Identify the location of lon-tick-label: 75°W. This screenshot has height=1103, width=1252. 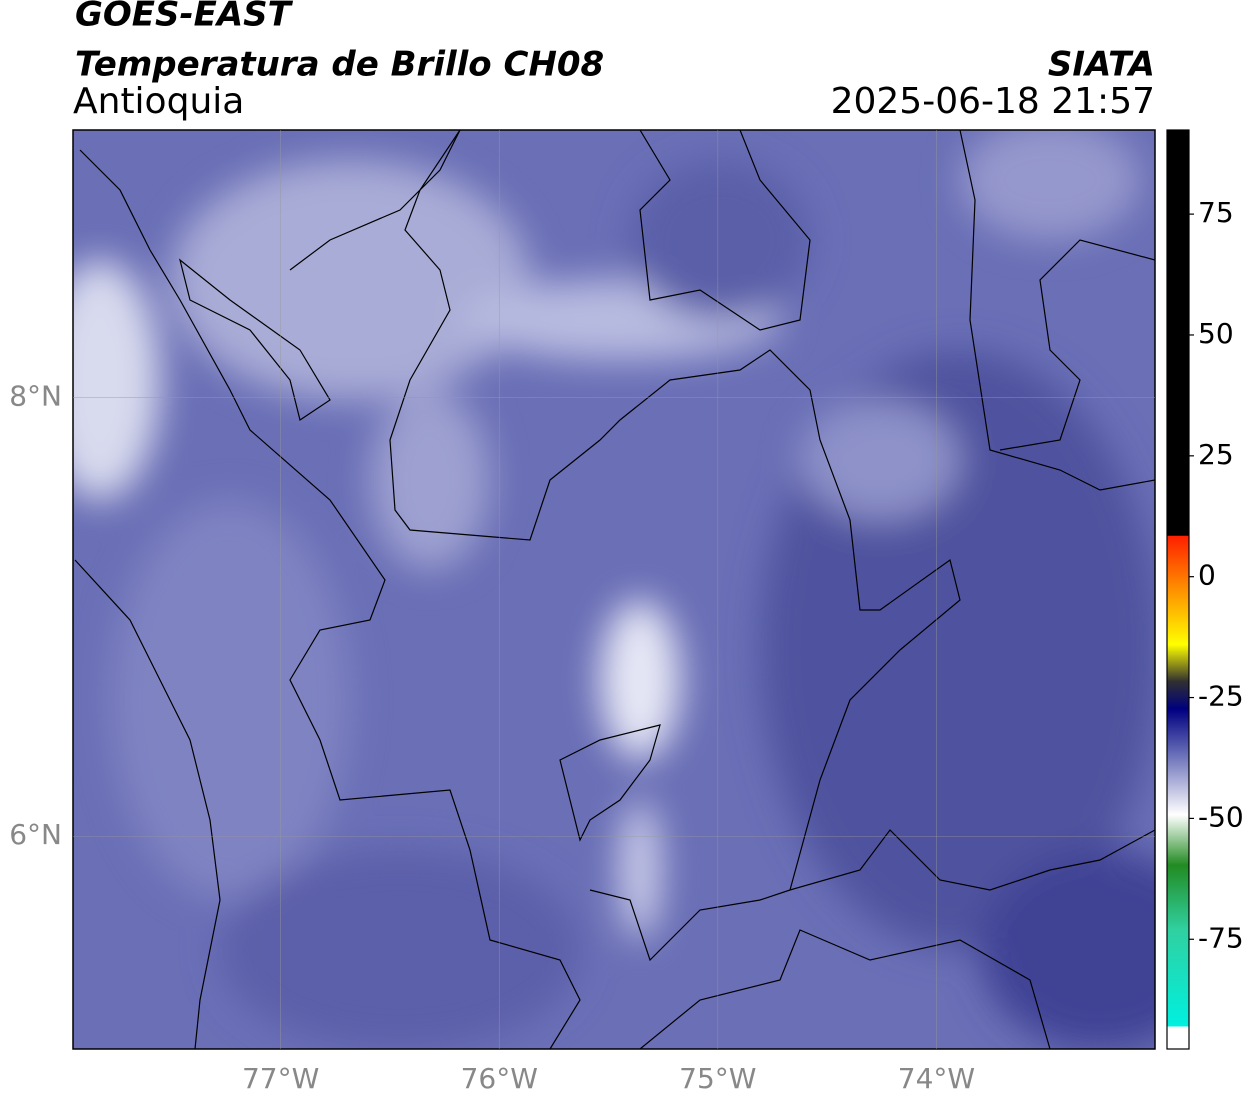
(717, 1078).